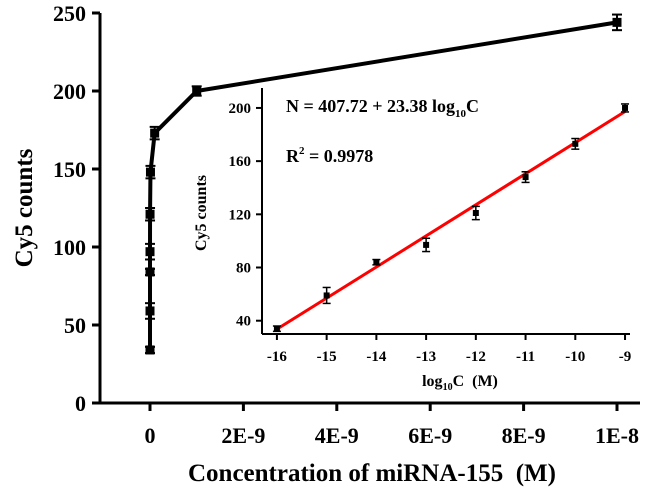 This screenshot has height=497, width=668. What do you see at coordinates (69, 91) in the screenshot?
I see `main-y-tick-label: 200` at bounding box center [69, 91].